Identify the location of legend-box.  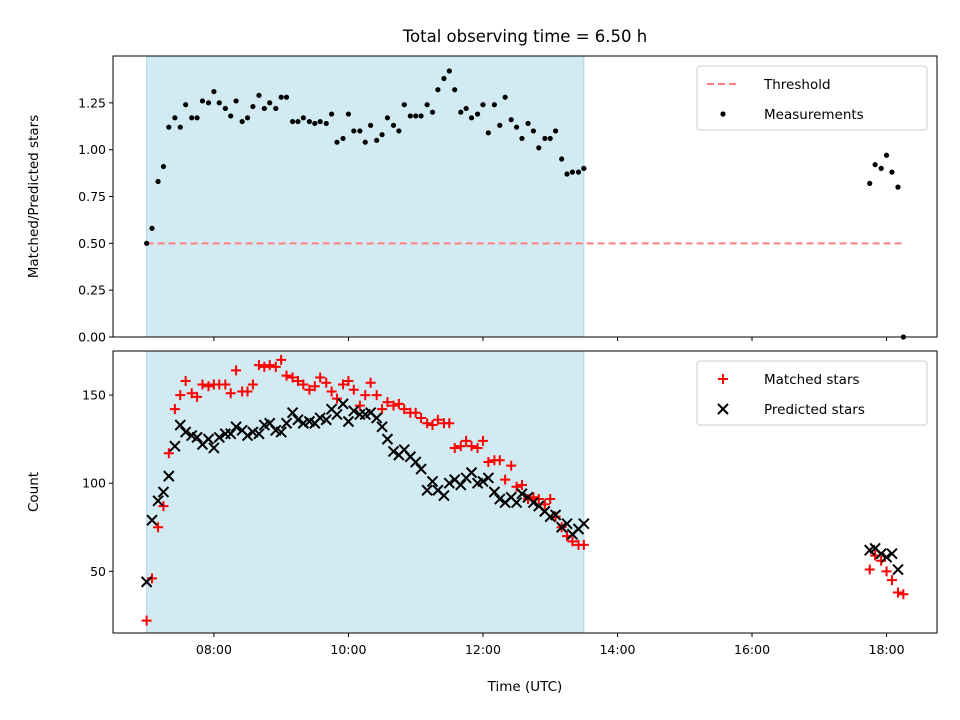
(812, 393).